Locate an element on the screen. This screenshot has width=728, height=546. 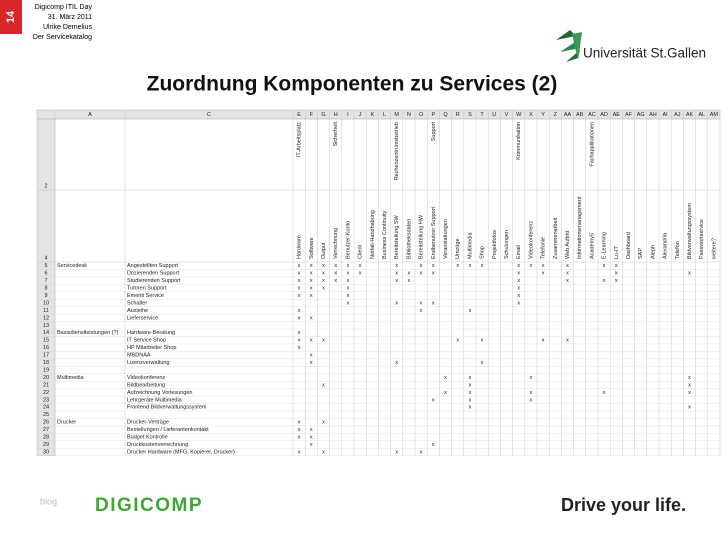
slide-number: 14 is located at coordinates (11, 16).